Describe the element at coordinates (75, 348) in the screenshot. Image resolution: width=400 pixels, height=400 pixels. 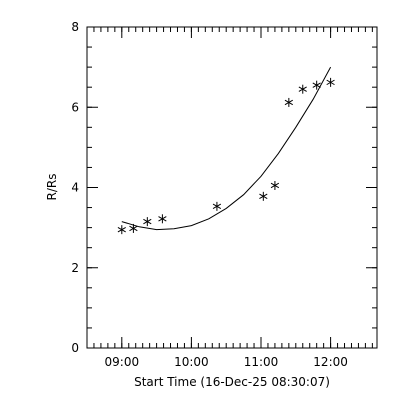
I see `y-tick-label: 0` at that location.